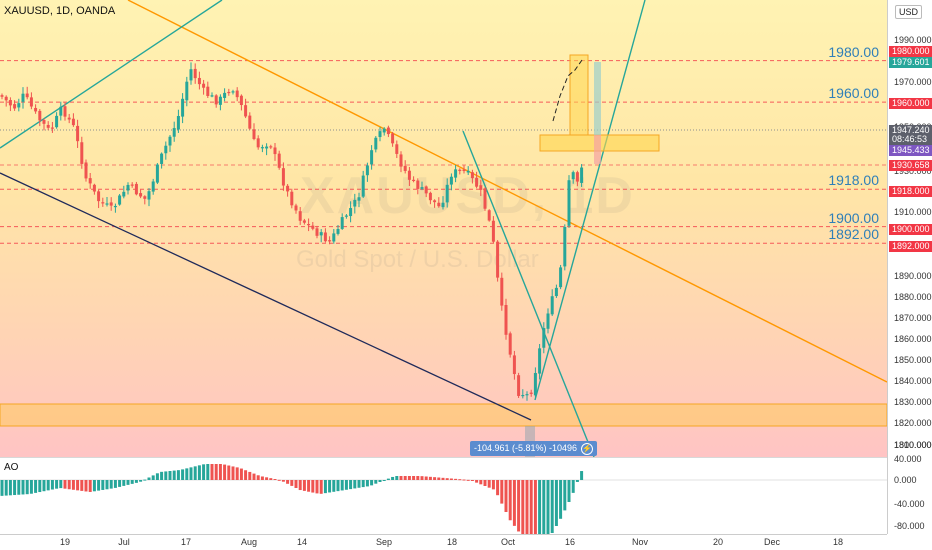 The height and width of the screenshot is (550, 932). Describe the element at coordinates (913, 445) in the screenshot. I see `price-tick: 1800.000` at that location.